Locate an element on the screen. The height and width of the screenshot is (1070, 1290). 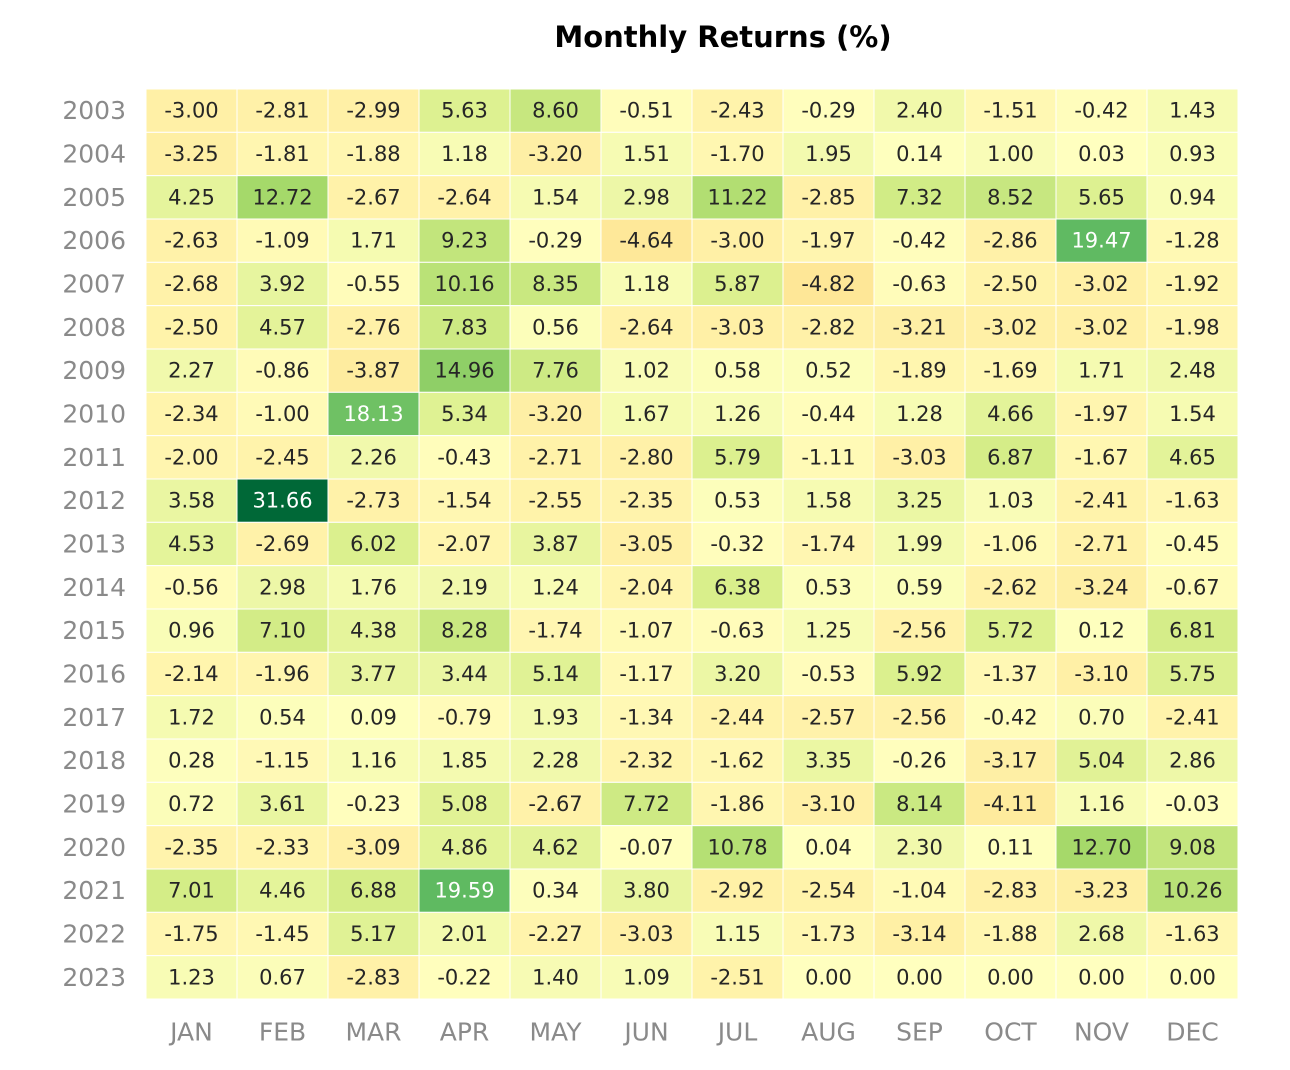
cell-value-label: -1.11 is located at coordinates (828, 457).